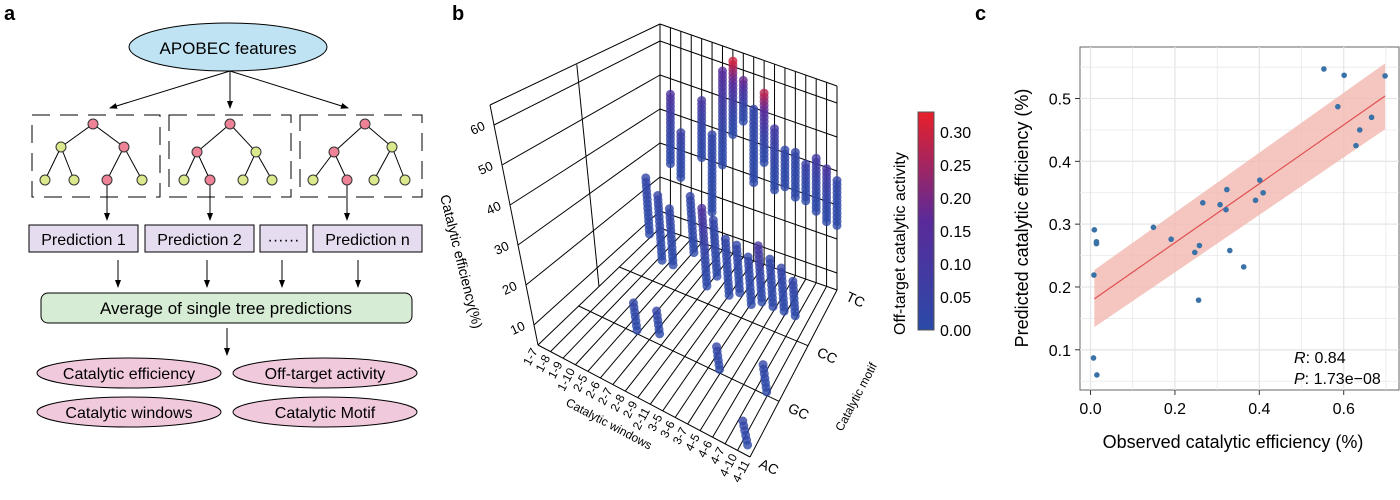  I want to click on output-label: Catalytic windows, so click(128, 413).